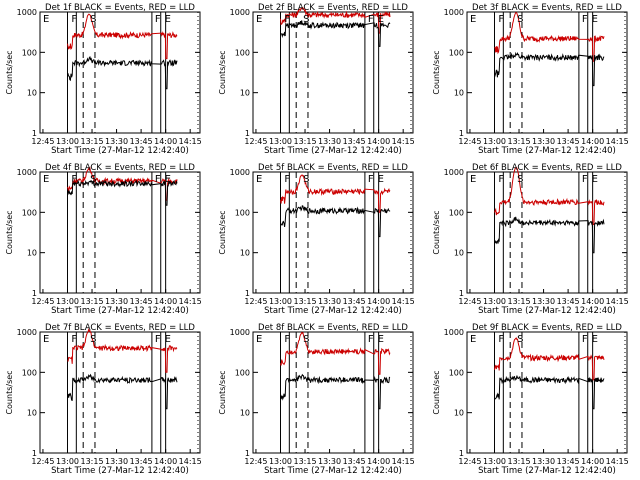 The image size is (640, 480). What do you see at coordinates (120, 168) in the screenshot?
I see `chart-title: Det 4f BLACK = Events, RED = LLD` at bounding box center [120, 168].